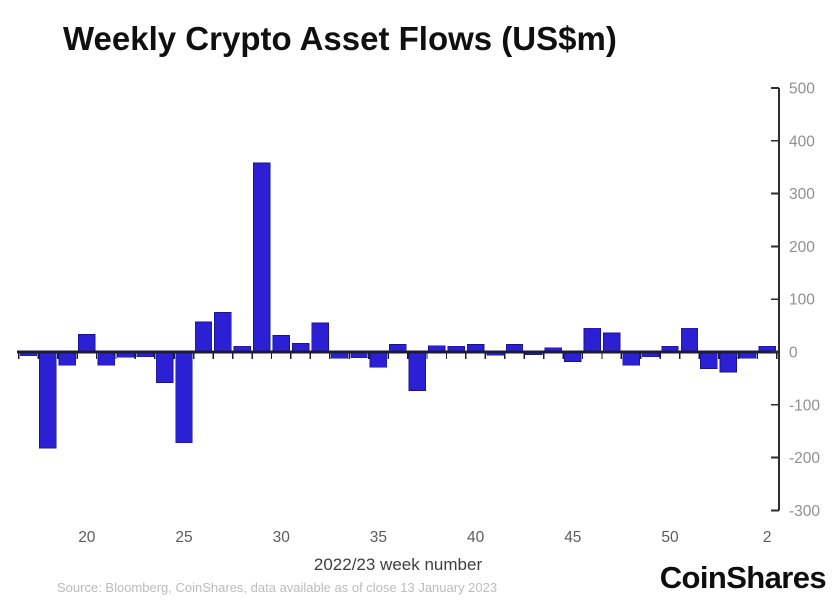 This screenshot has width=834, height=602. Describe the element at coordinates (670, 537) in the screenshot. I see `x-tick-label: 50` at that location.